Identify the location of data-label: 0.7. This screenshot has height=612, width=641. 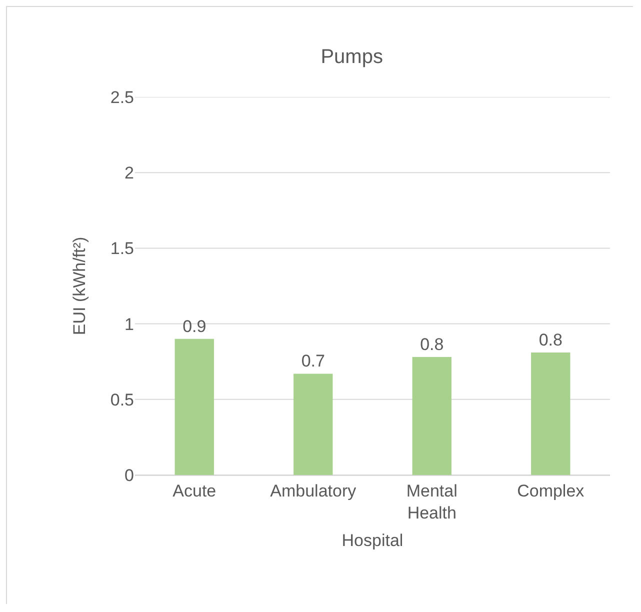
(313, 361).